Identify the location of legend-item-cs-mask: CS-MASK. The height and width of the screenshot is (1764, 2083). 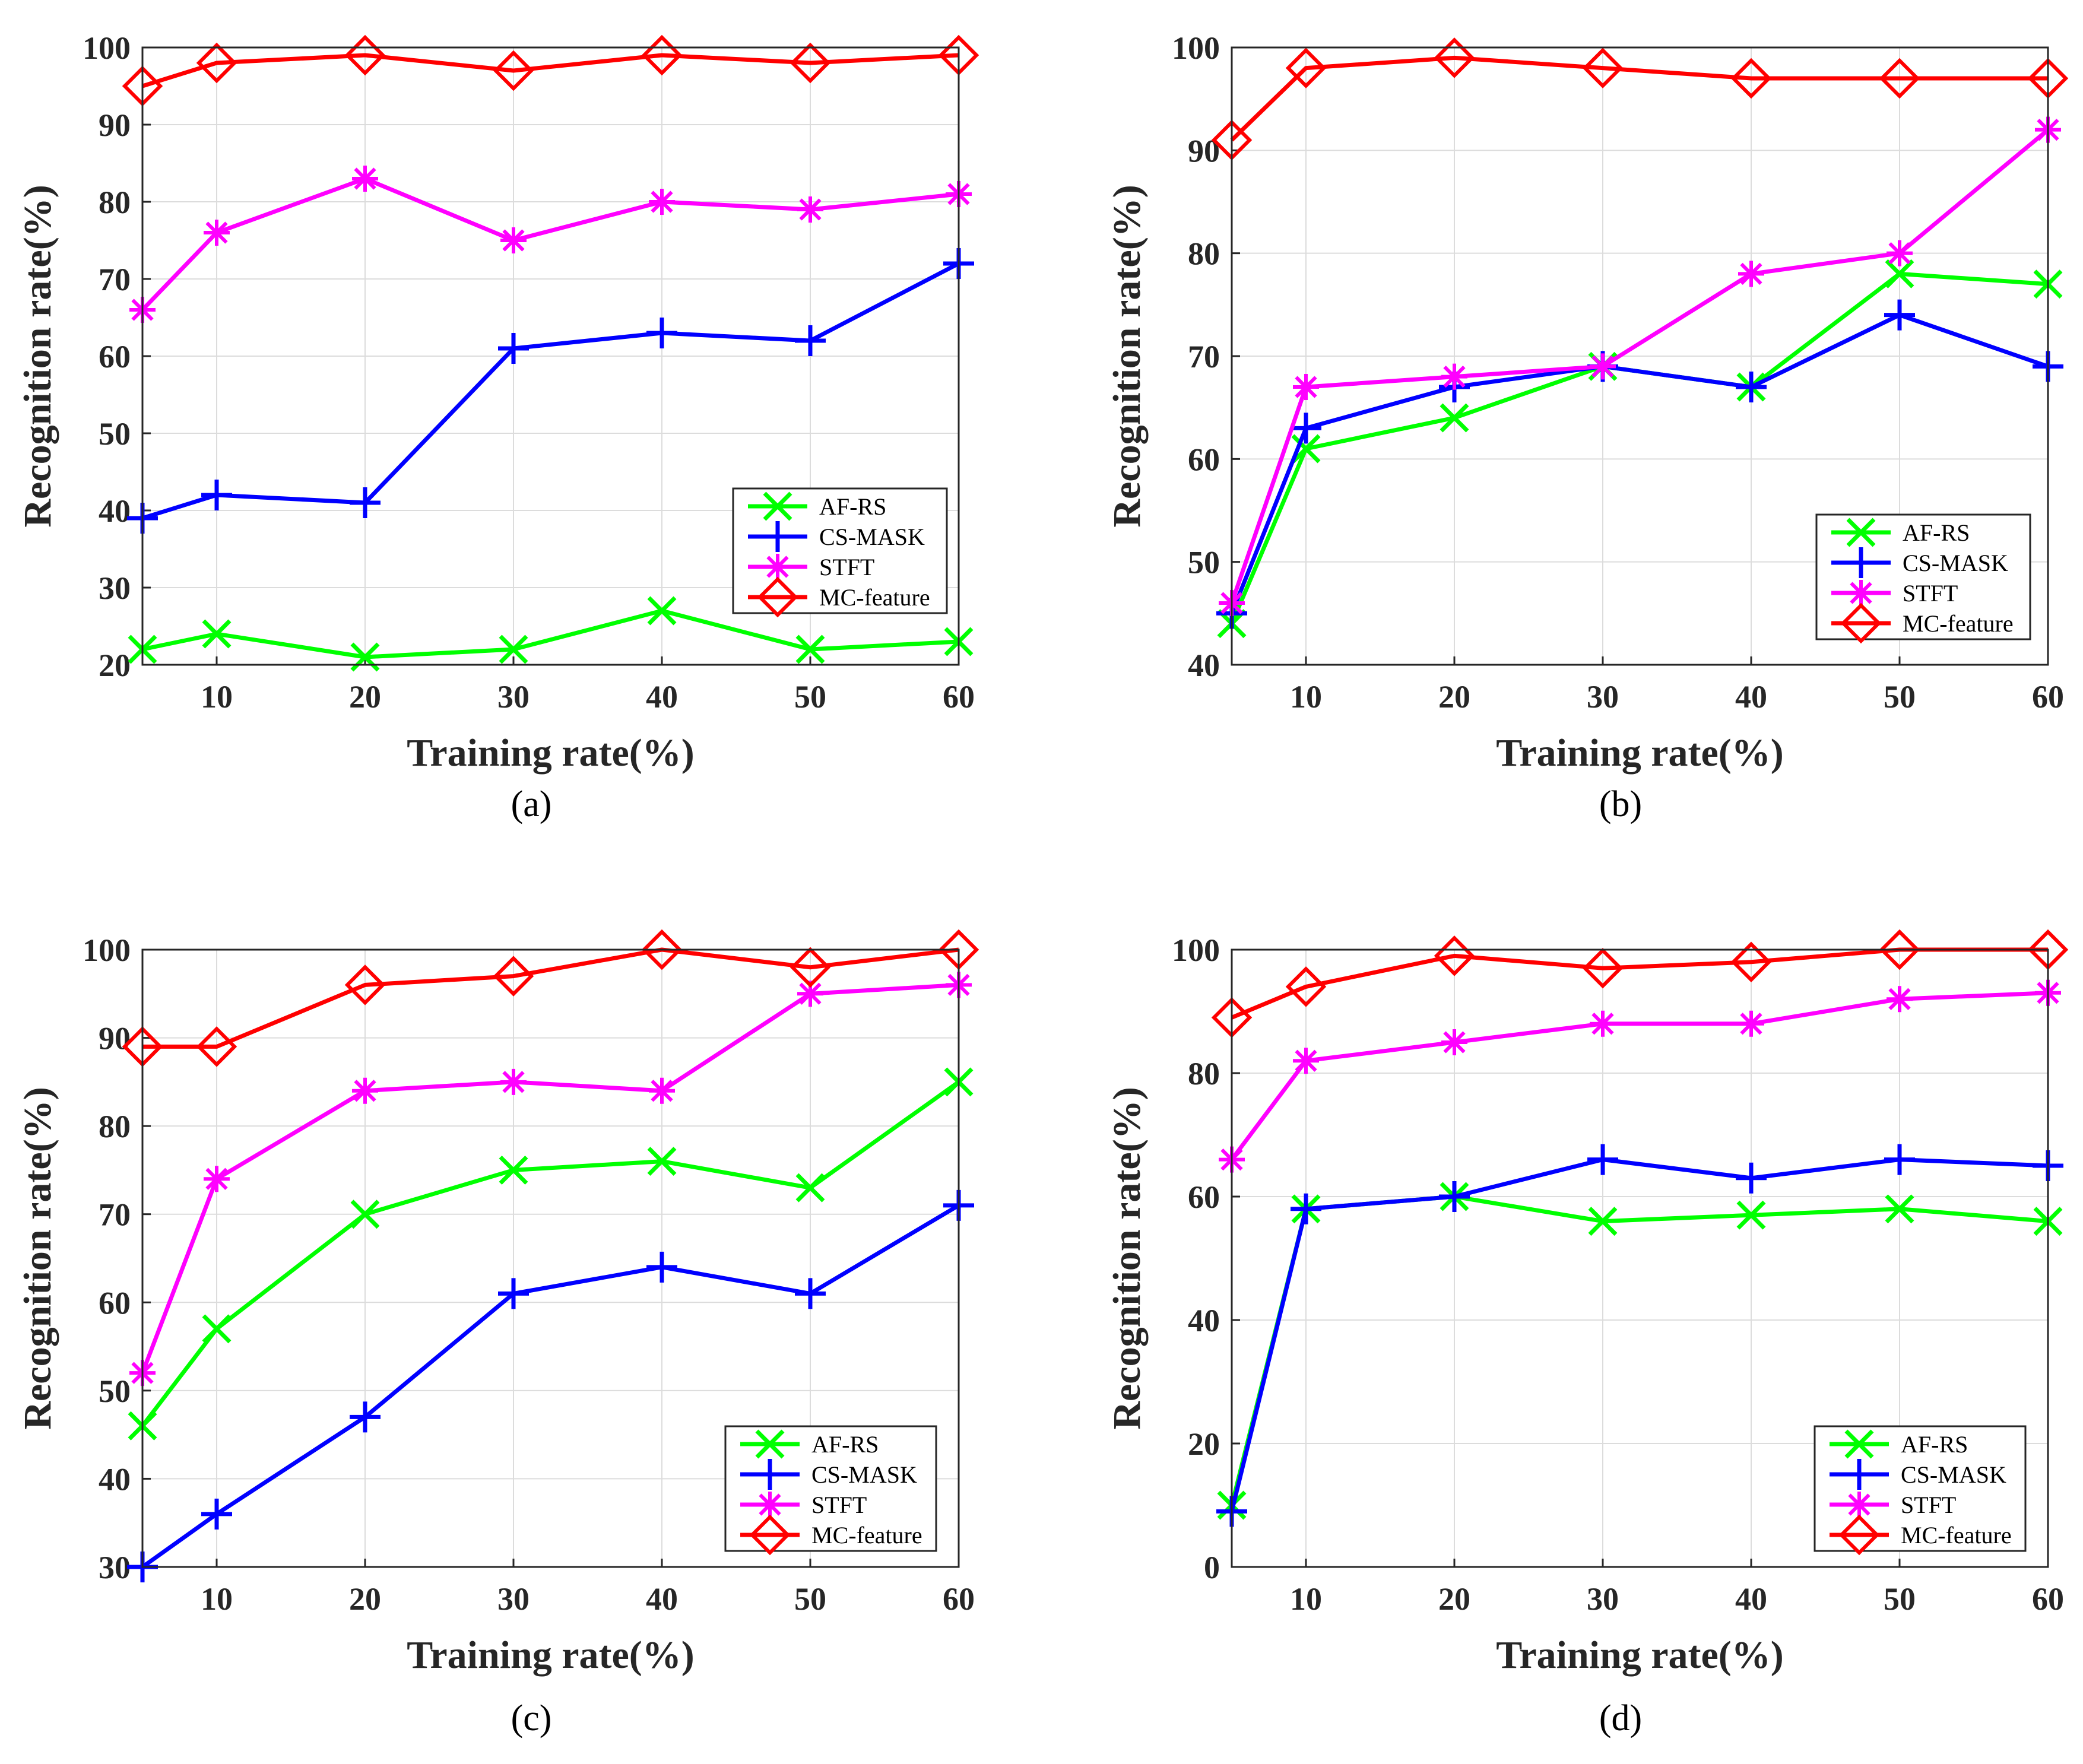
(828, 1474).